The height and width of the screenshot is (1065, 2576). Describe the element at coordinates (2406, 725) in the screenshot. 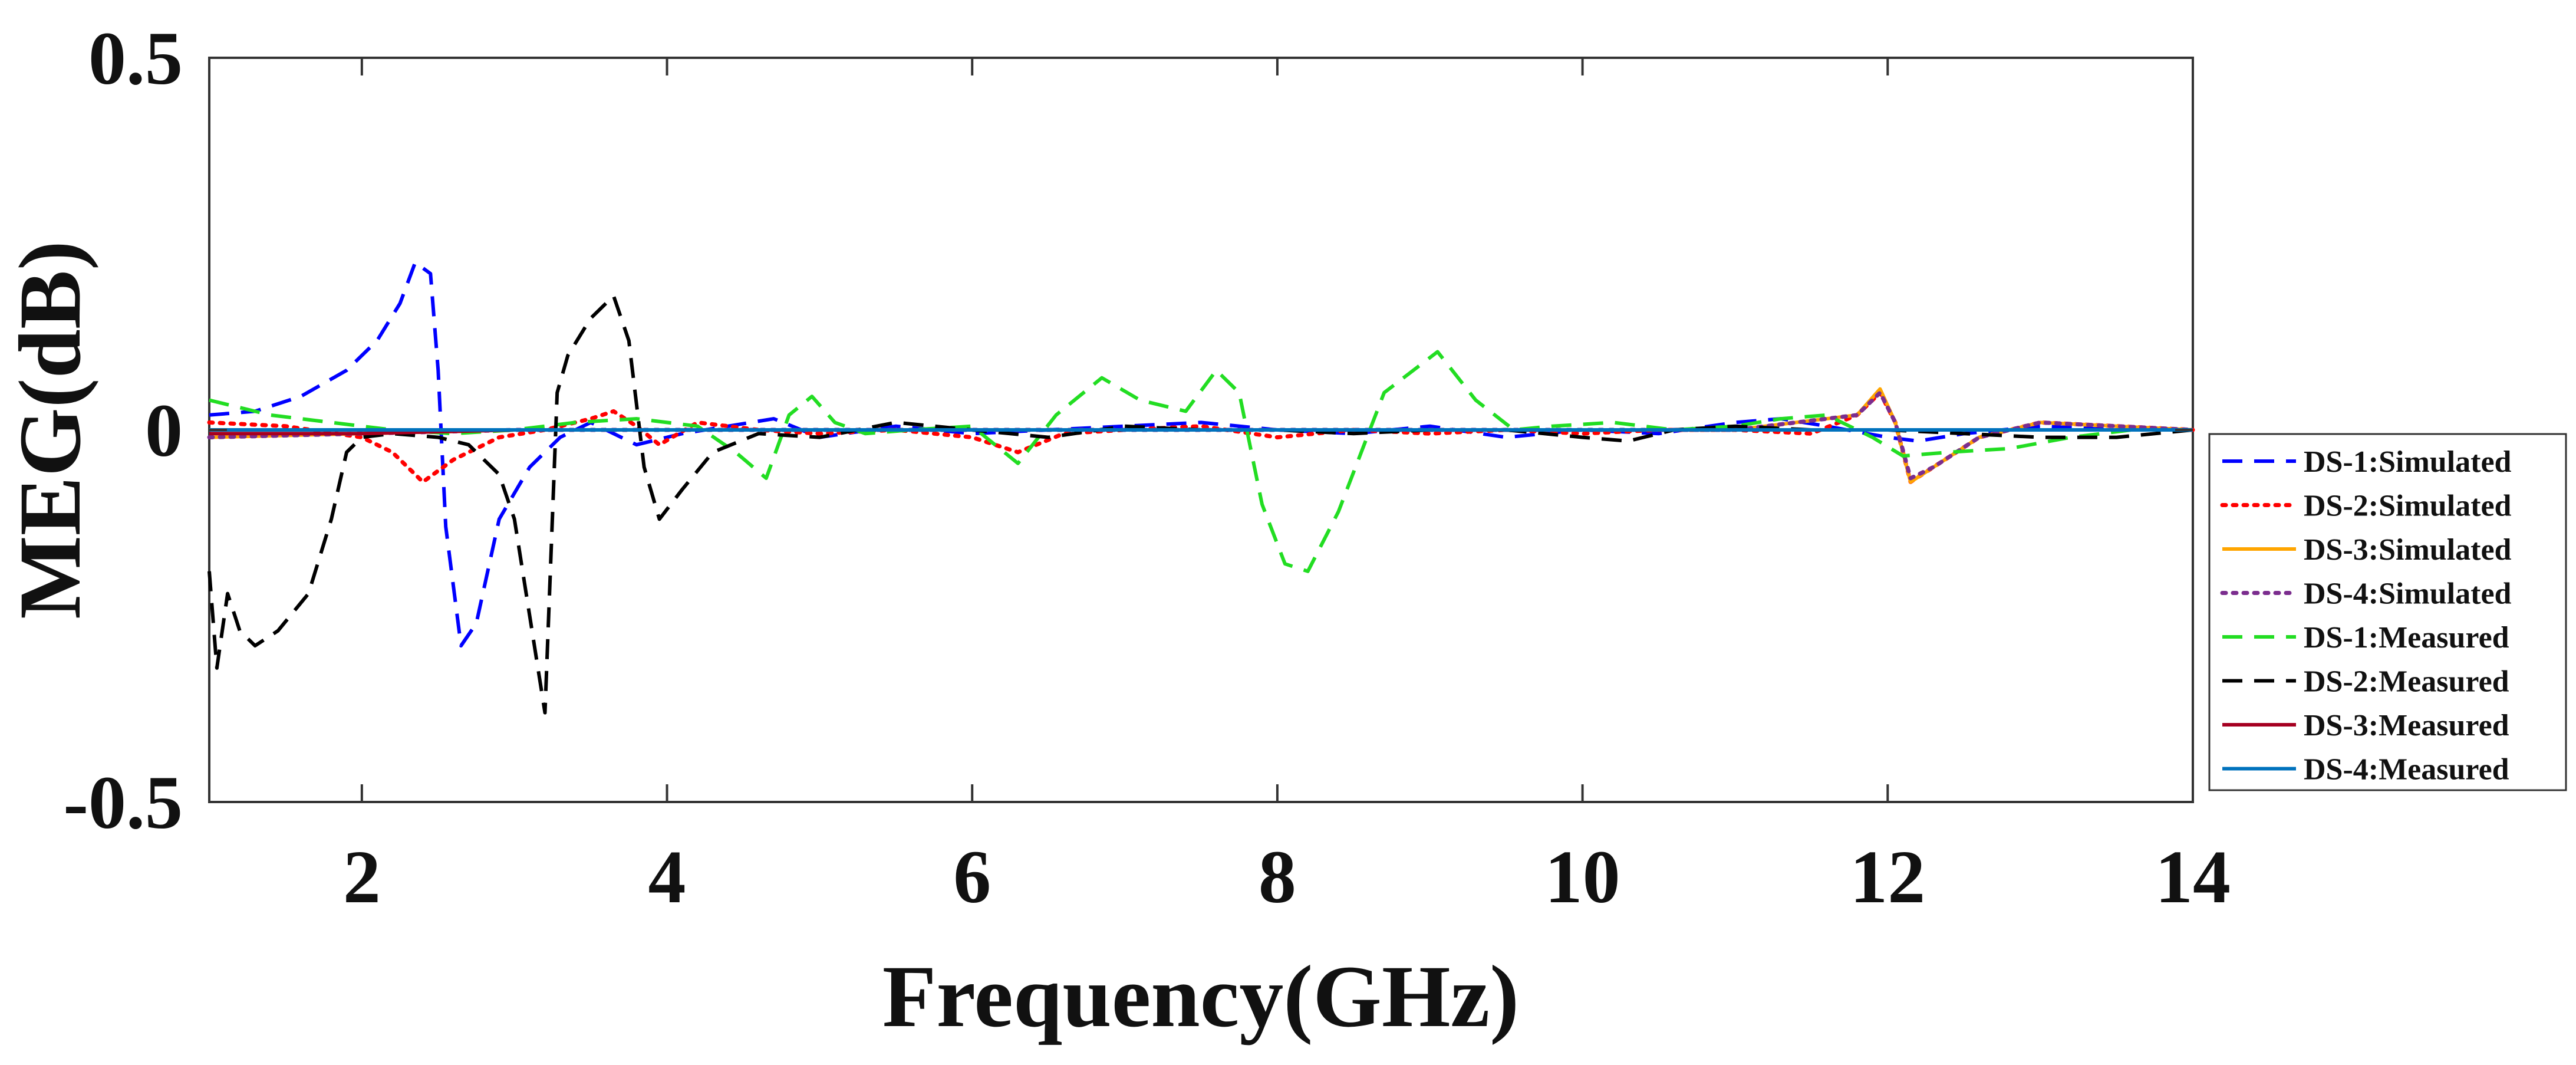

I see `legend-label: DS-3:Measured` at that location.